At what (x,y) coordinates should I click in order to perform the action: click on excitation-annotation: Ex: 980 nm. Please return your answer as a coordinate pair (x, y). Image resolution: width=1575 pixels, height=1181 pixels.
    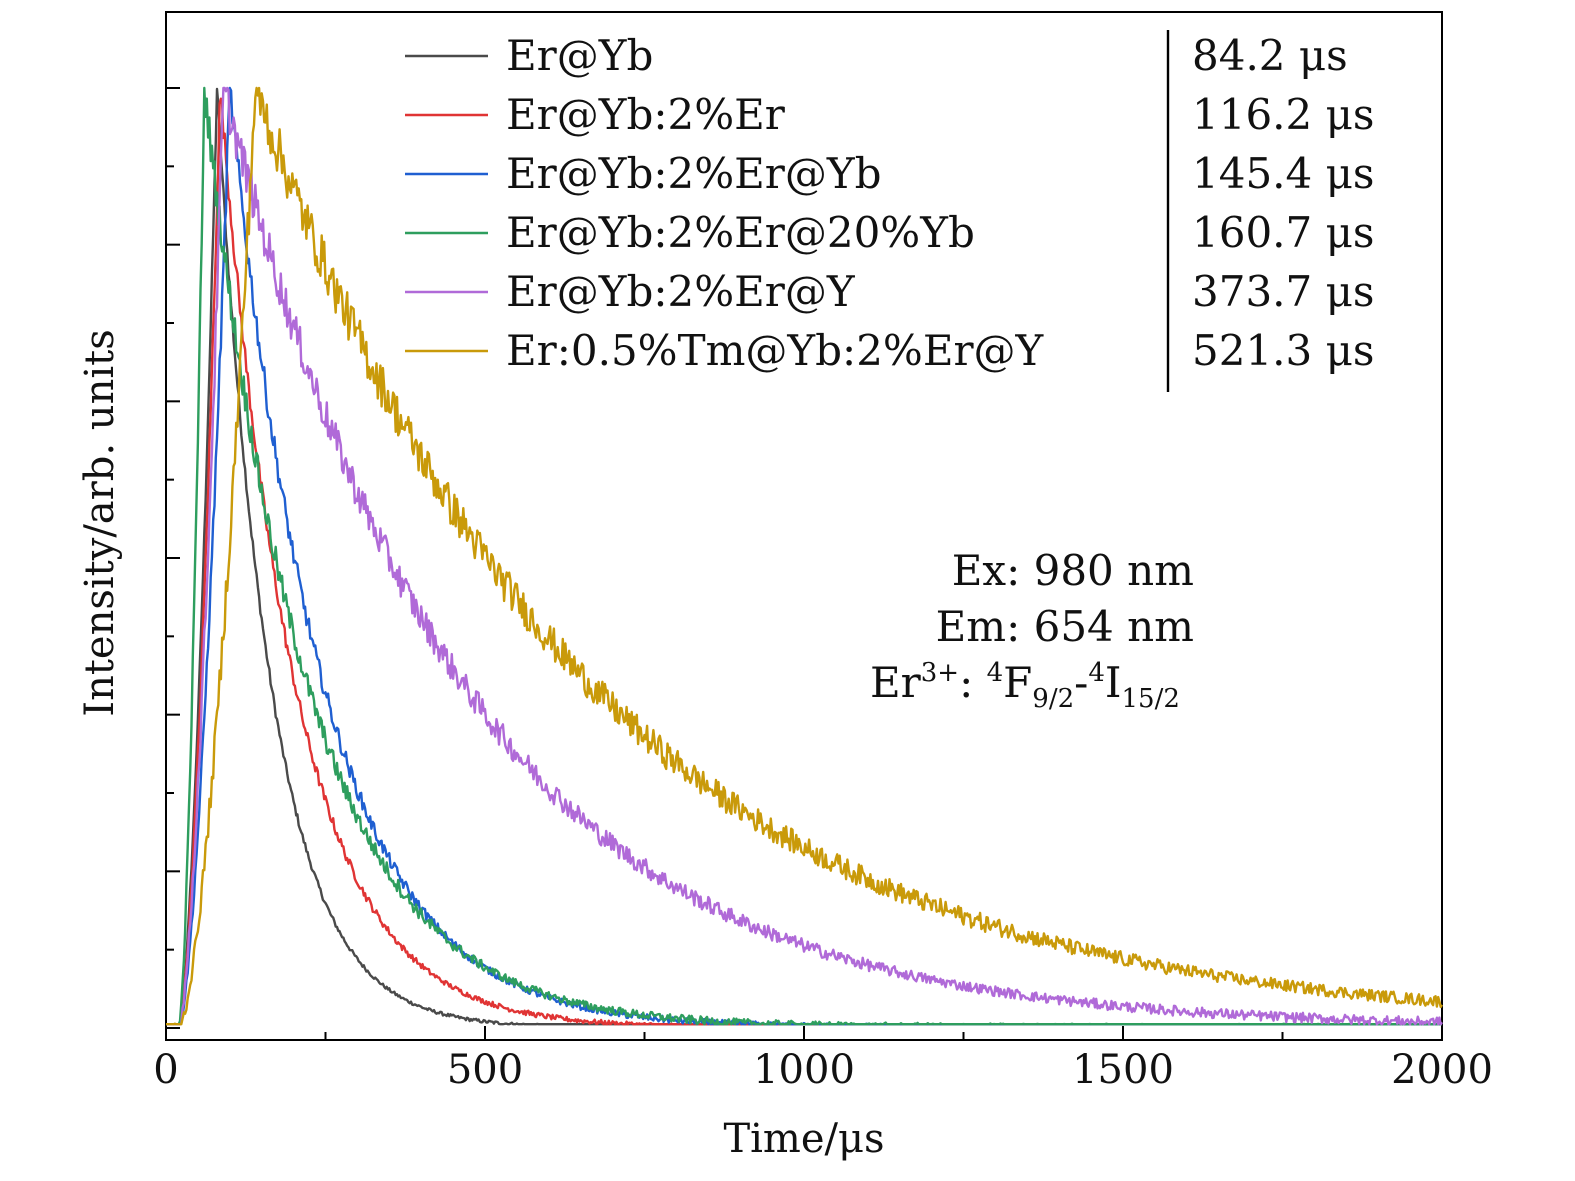
    Looking at the image, I should click on (1073, 570).